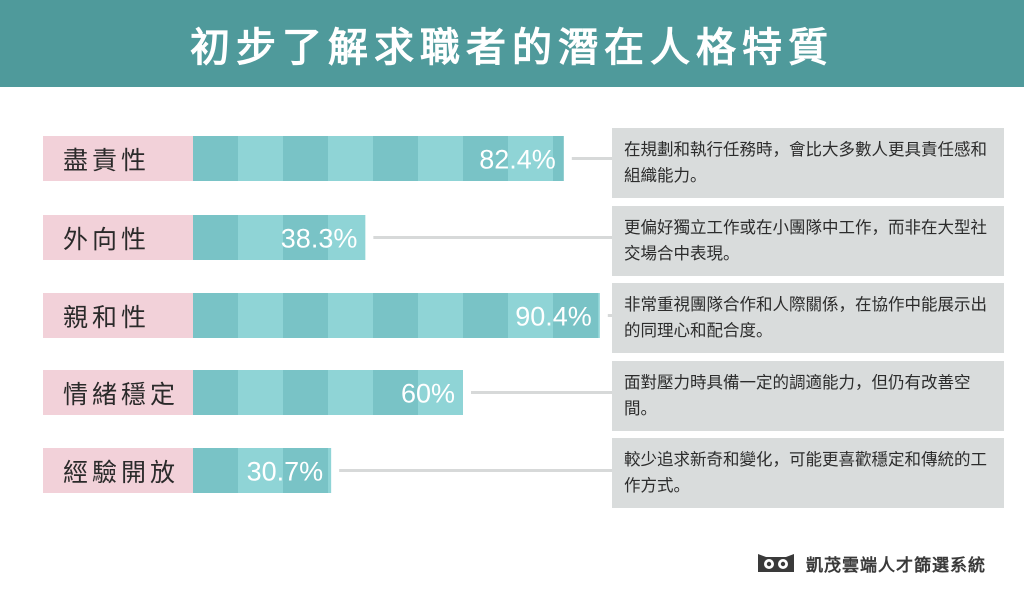 The height and width of the screenshot is (598, 1024). Describe the element at coordinates (118, 158) in the screenshot. I see `category-label: 盡責性` at that location.